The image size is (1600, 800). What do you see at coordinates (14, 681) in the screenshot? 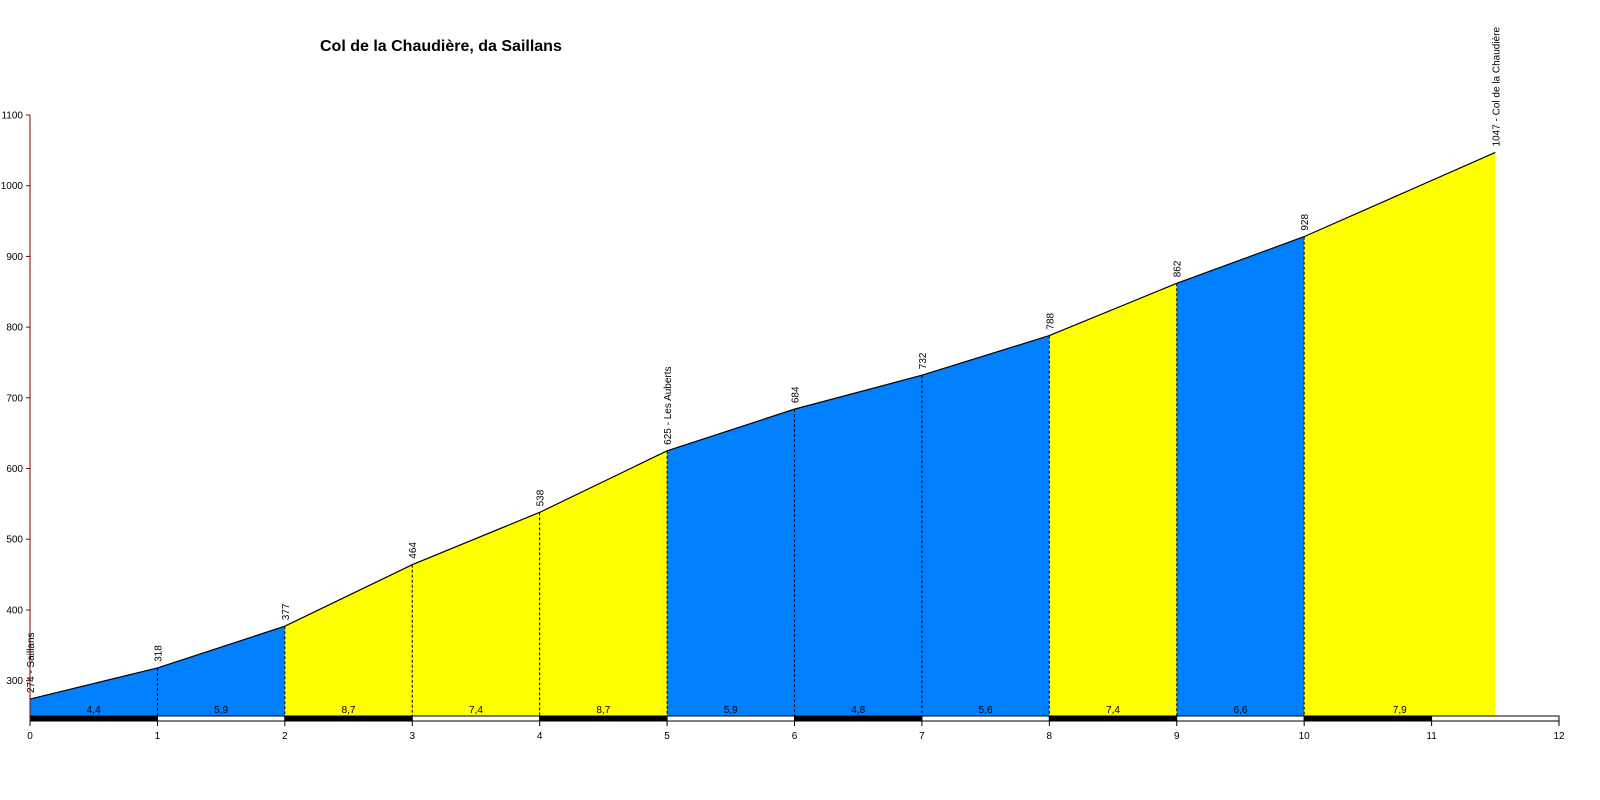
I see `y-tick-label: 300` at bounding box center [14, 681].